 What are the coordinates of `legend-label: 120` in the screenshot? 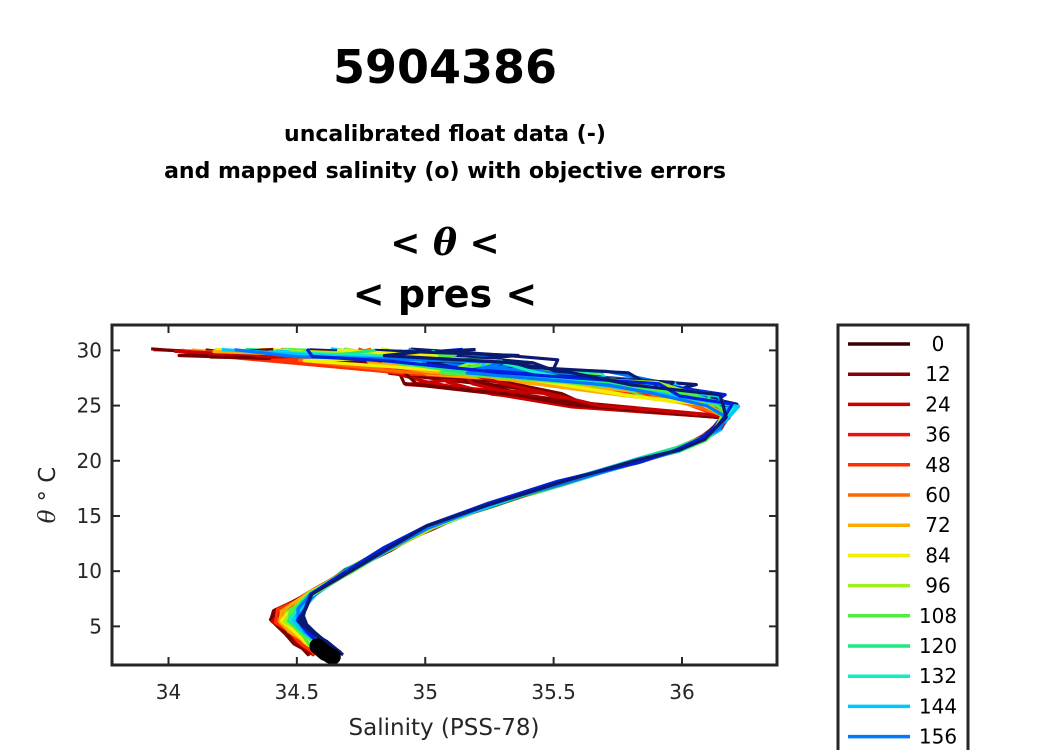 It's located at (938, 646).